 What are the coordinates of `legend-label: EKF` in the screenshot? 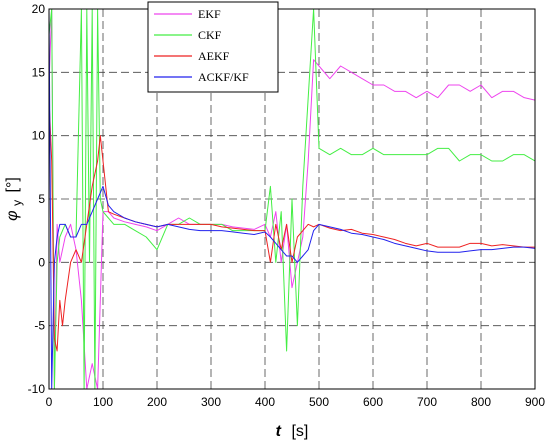 It's located at (209, 14).